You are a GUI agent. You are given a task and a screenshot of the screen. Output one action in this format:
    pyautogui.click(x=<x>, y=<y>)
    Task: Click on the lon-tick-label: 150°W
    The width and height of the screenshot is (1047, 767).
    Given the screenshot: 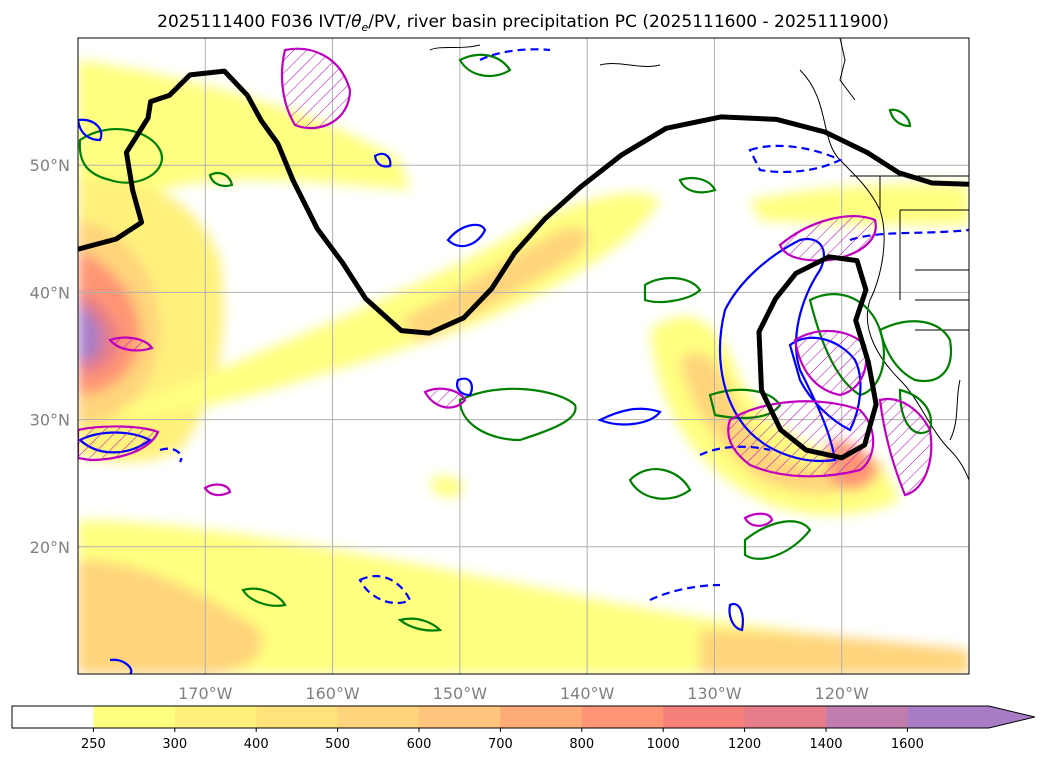 What is the action you would take?
    pyautogui.click(x=460, y=693)
    